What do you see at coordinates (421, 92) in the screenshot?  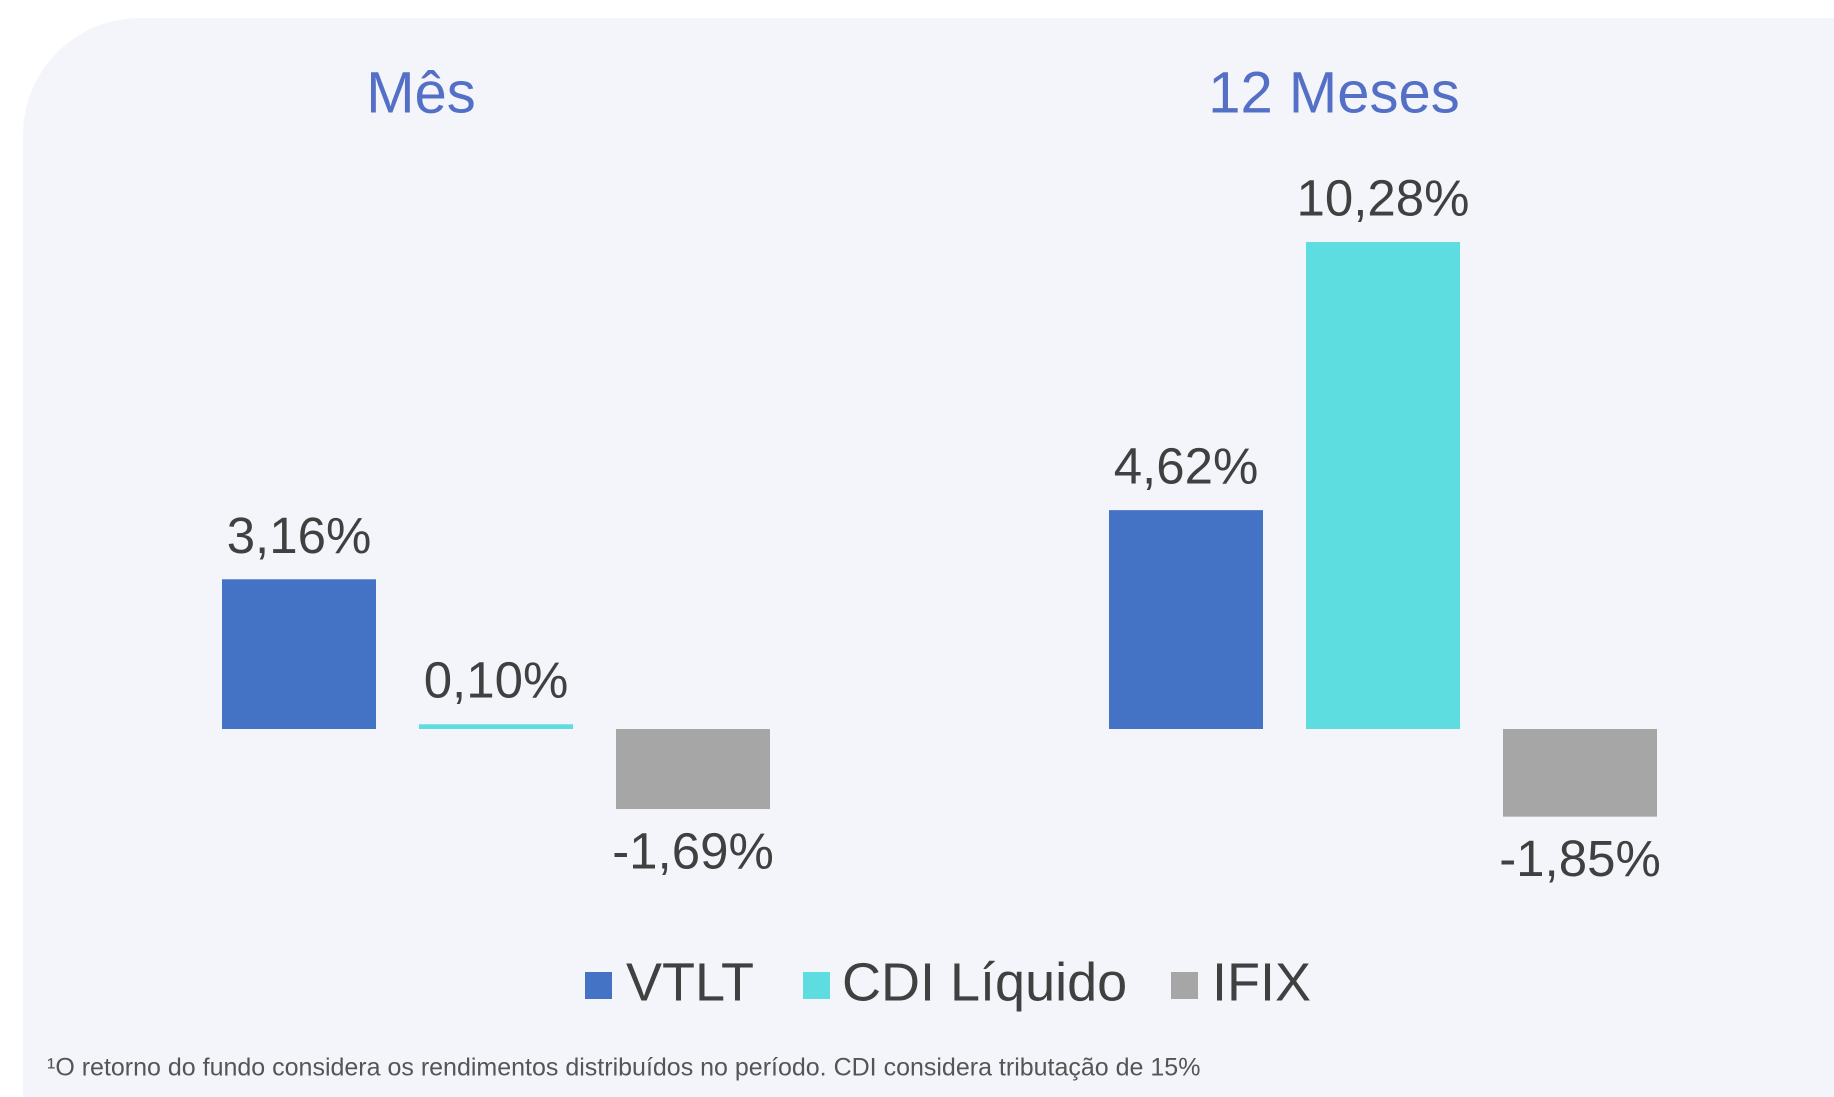 I see `group-title: Mês` at bounding box center [421, 92].